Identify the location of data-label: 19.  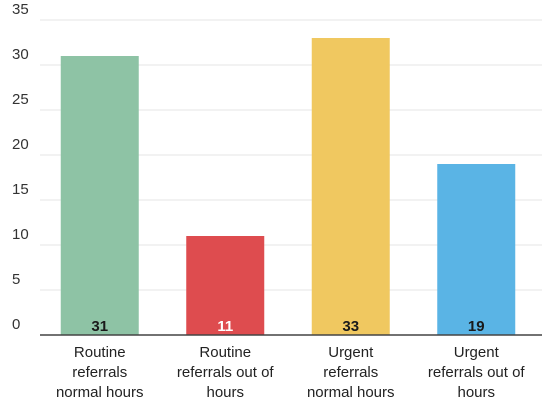
(476, 326).